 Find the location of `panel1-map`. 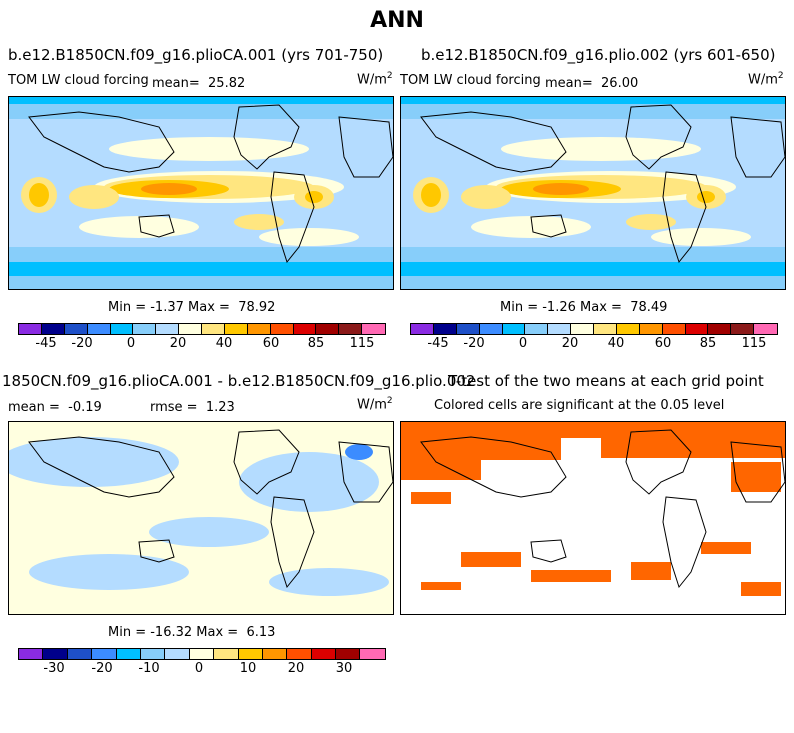

panel1-map is located at coordinates (201, 193).